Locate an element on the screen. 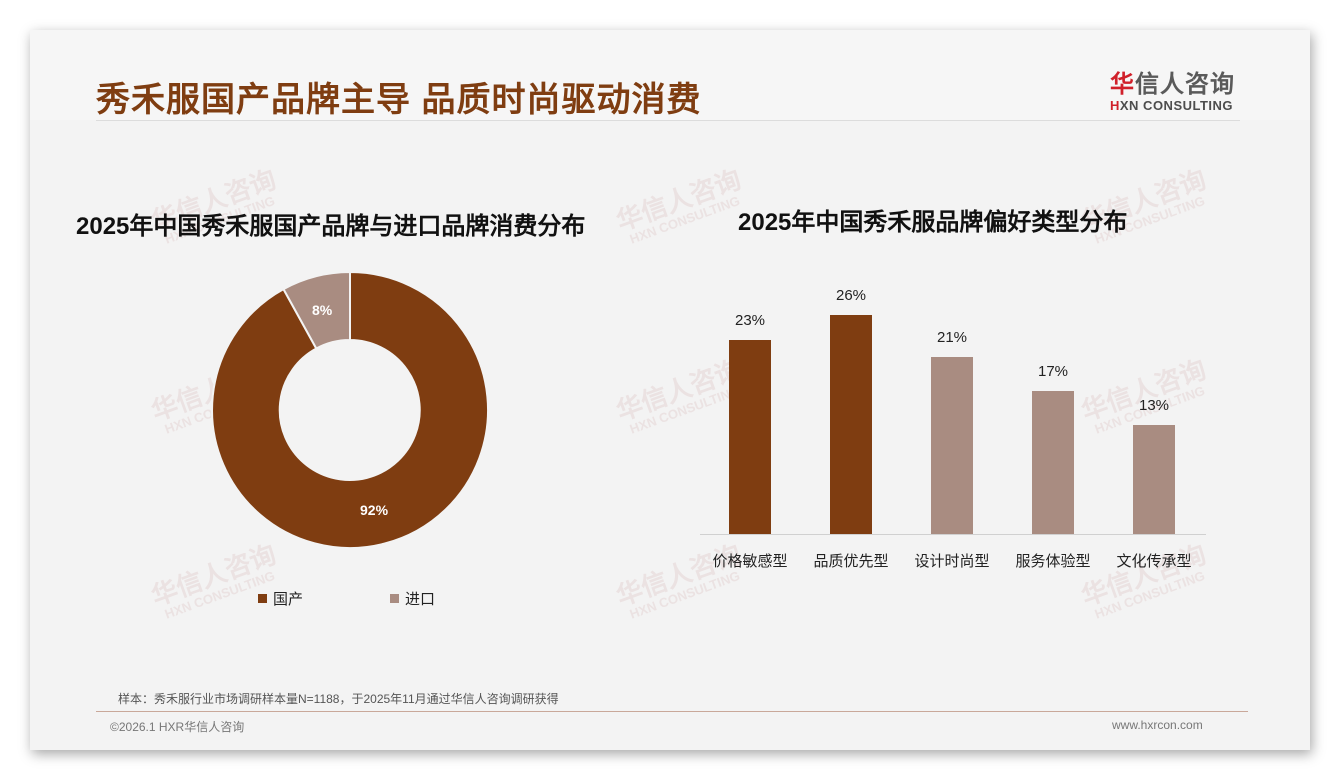 This screenshot has height=780, width=1340. company-logo: 华信人咨询 HXN CONSULTING is located at coordinates (1176, 88).